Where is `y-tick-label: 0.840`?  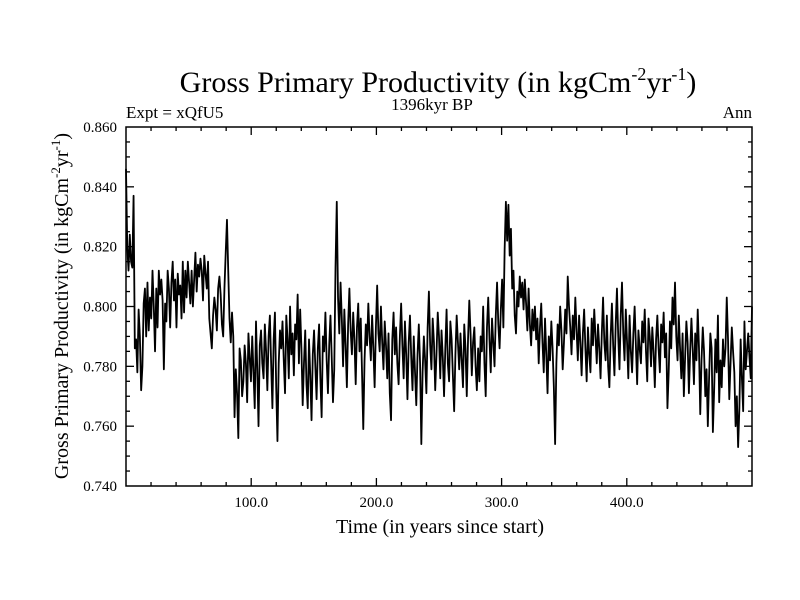 y-tick-label: 0.840 is located at coordinates (100, 188).